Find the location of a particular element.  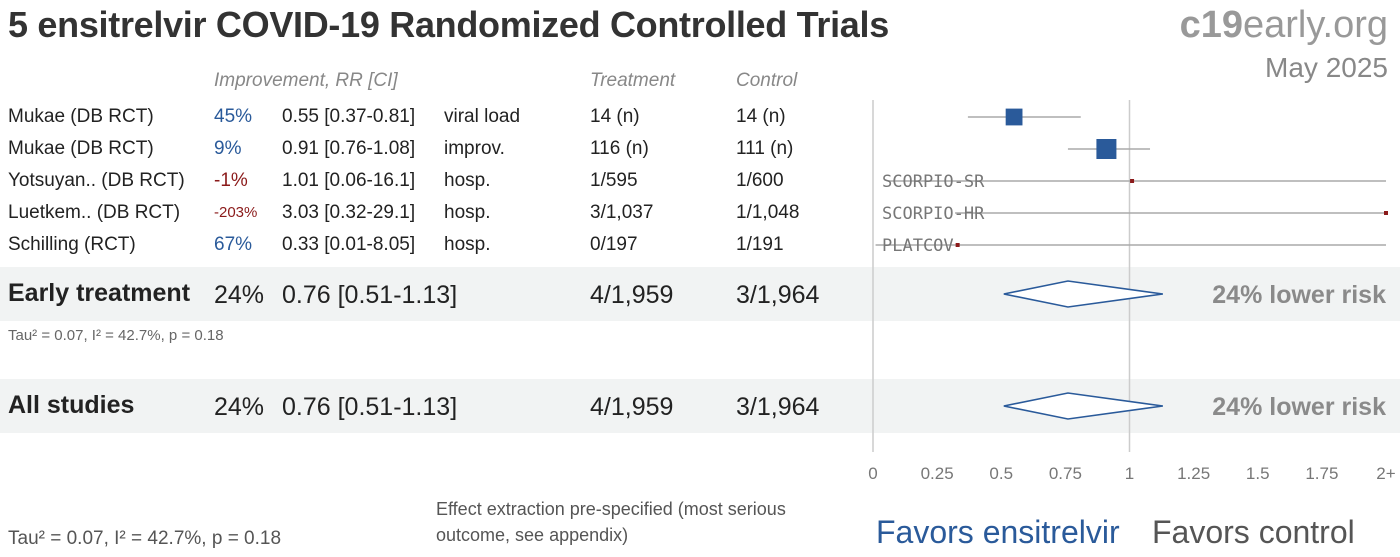

site-logo-bold: c19 is located at coordinates (1211, 25).